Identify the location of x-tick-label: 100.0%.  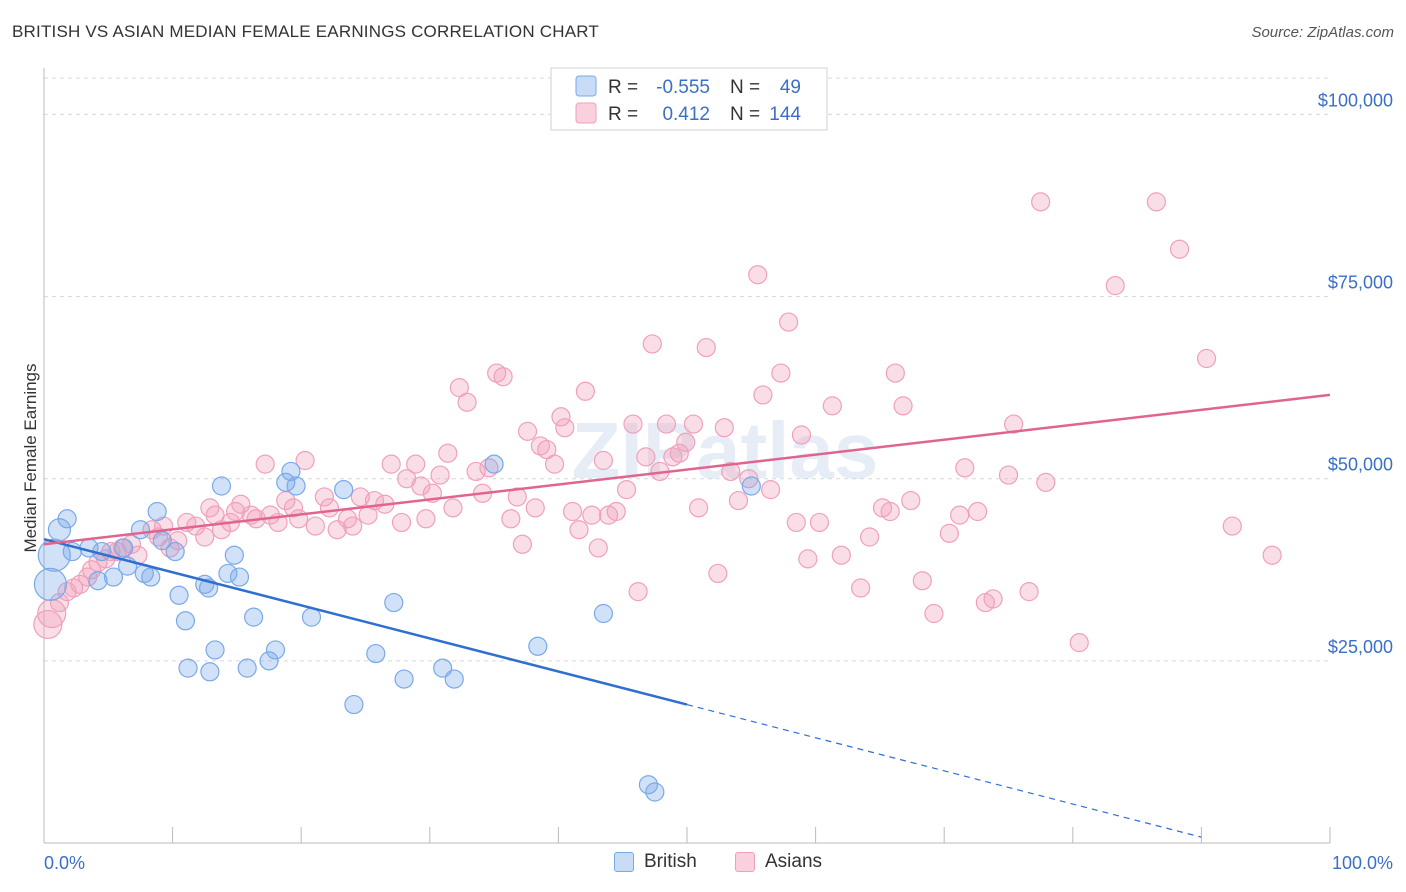
(1362, 863).